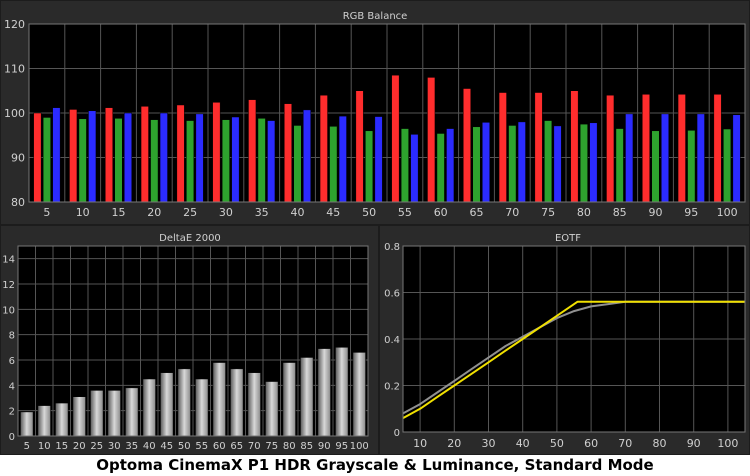 Image resolution: width=750 pixels, height=476 pixels. Describe the element at coordinates (12, 386) in the screenshot. I see `deltae-y-tick-label: 4` at that location.